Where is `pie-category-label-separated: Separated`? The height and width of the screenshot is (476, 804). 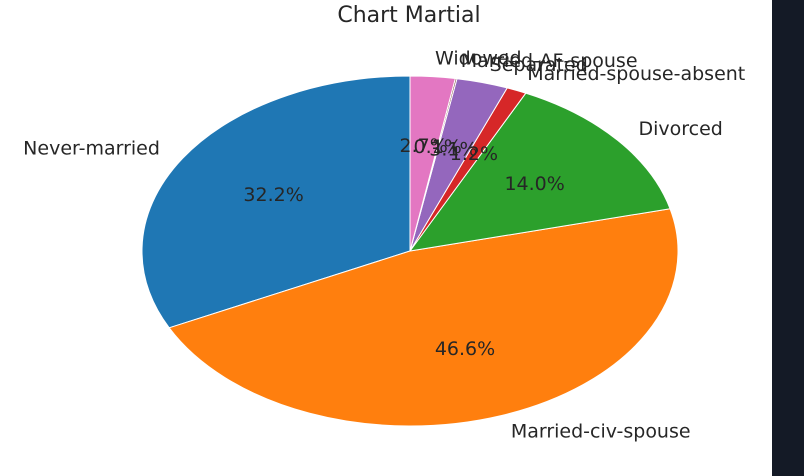
pie-category-label-separated: Separated is located at coordinates (539, 65).